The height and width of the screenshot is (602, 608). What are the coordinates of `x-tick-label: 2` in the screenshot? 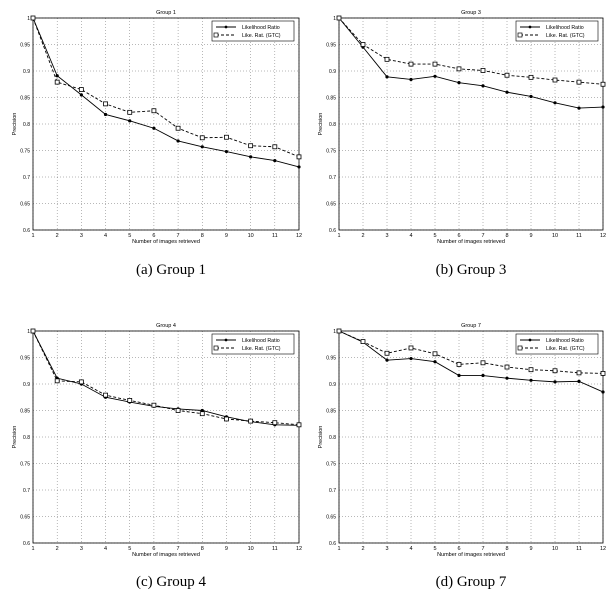 It's located at (362, 549).